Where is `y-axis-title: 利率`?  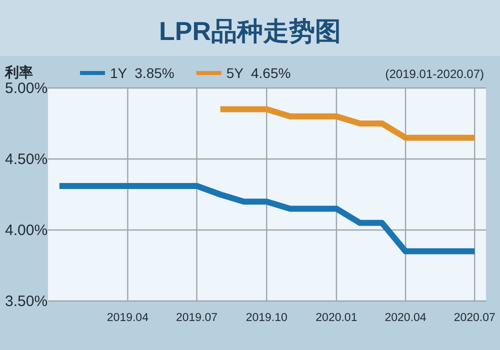 y-axis-title: 利率 is located at coordinates (18, 72).